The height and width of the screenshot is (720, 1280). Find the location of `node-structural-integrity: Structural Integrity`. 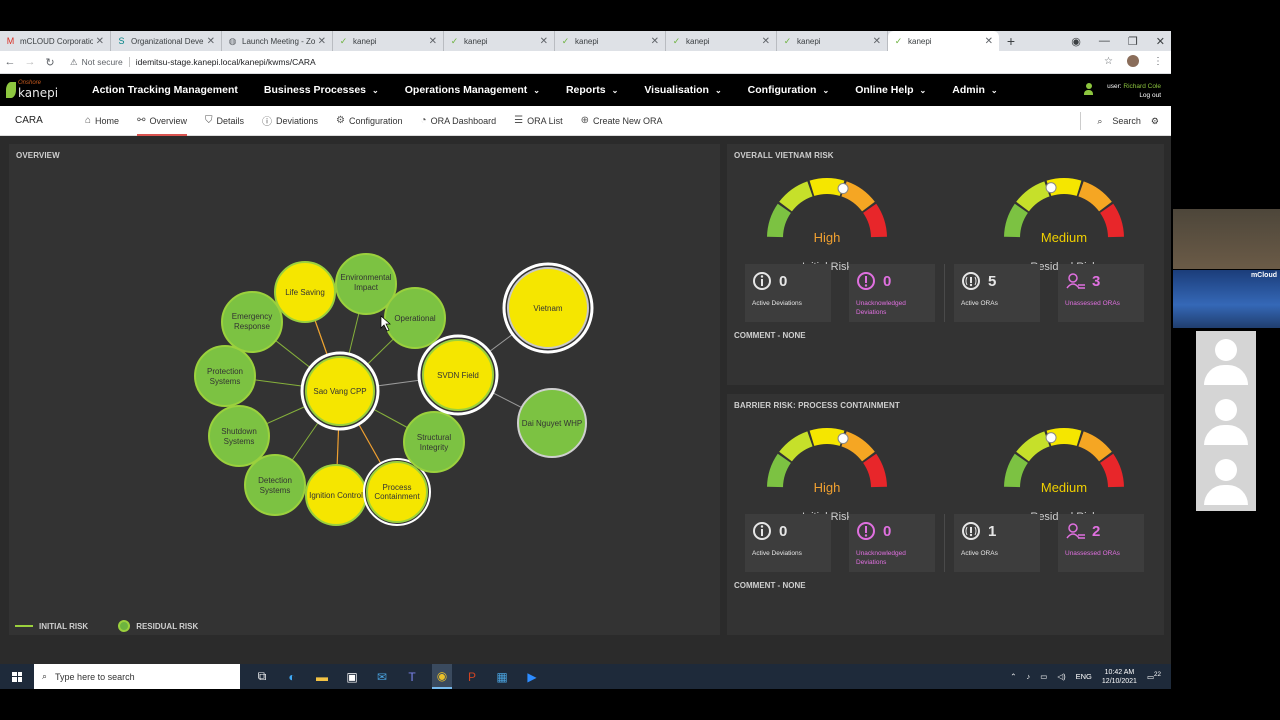

node-structural-integrity: Structural Integrity is located at coordinates (434, 442).